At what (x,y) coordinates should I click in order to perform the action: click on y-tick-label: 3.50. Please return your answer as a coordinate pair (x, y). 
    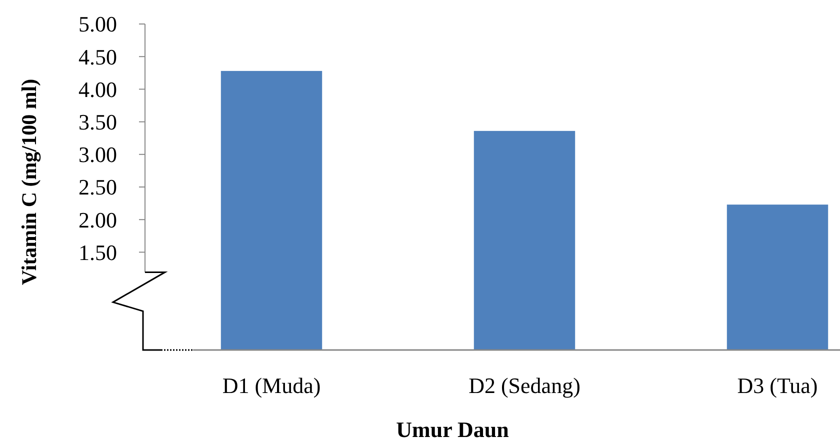
    Looking at the image, I should click on (97, 122).